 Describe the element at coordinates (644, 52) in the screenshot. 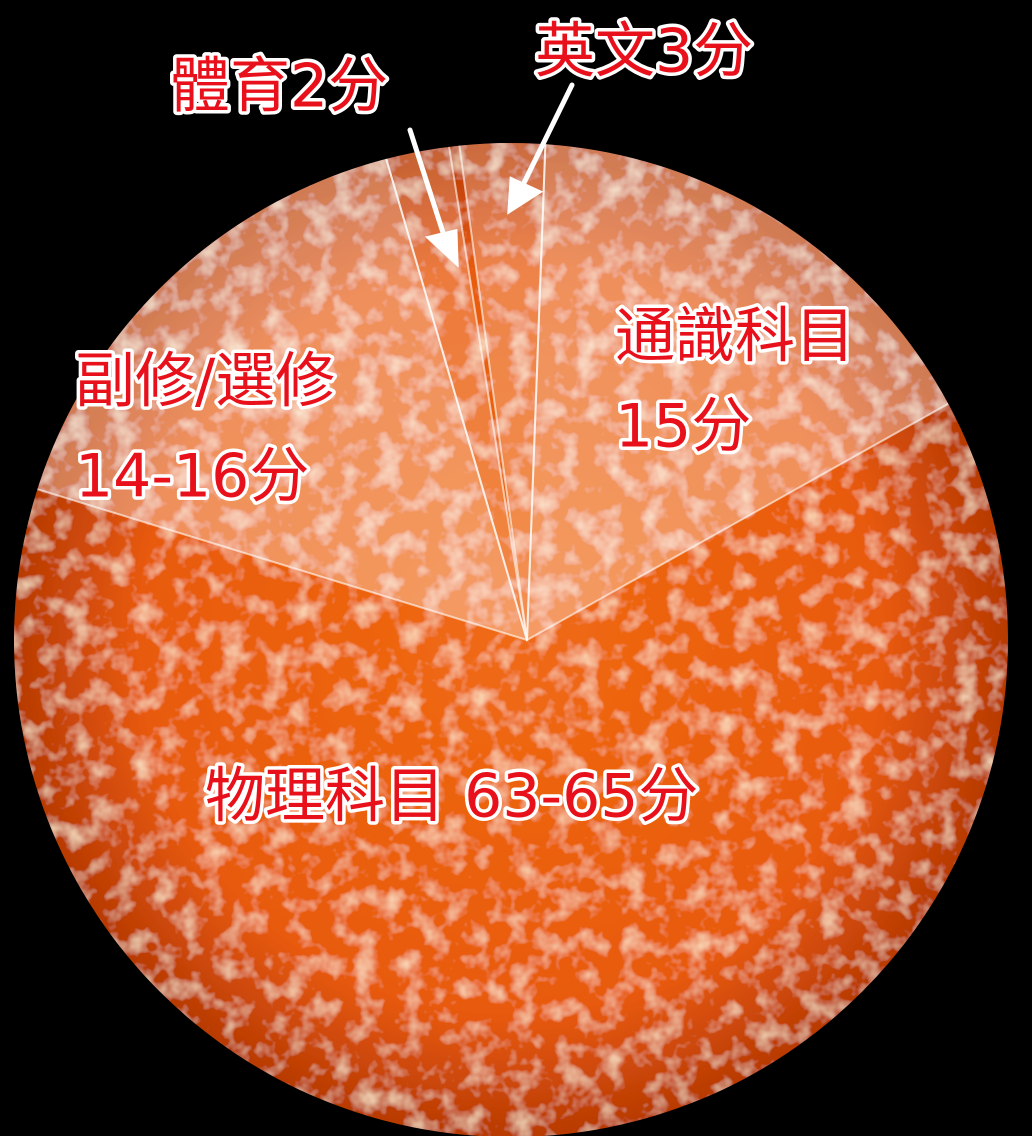

I see `label-english: 英文3分` at that location.